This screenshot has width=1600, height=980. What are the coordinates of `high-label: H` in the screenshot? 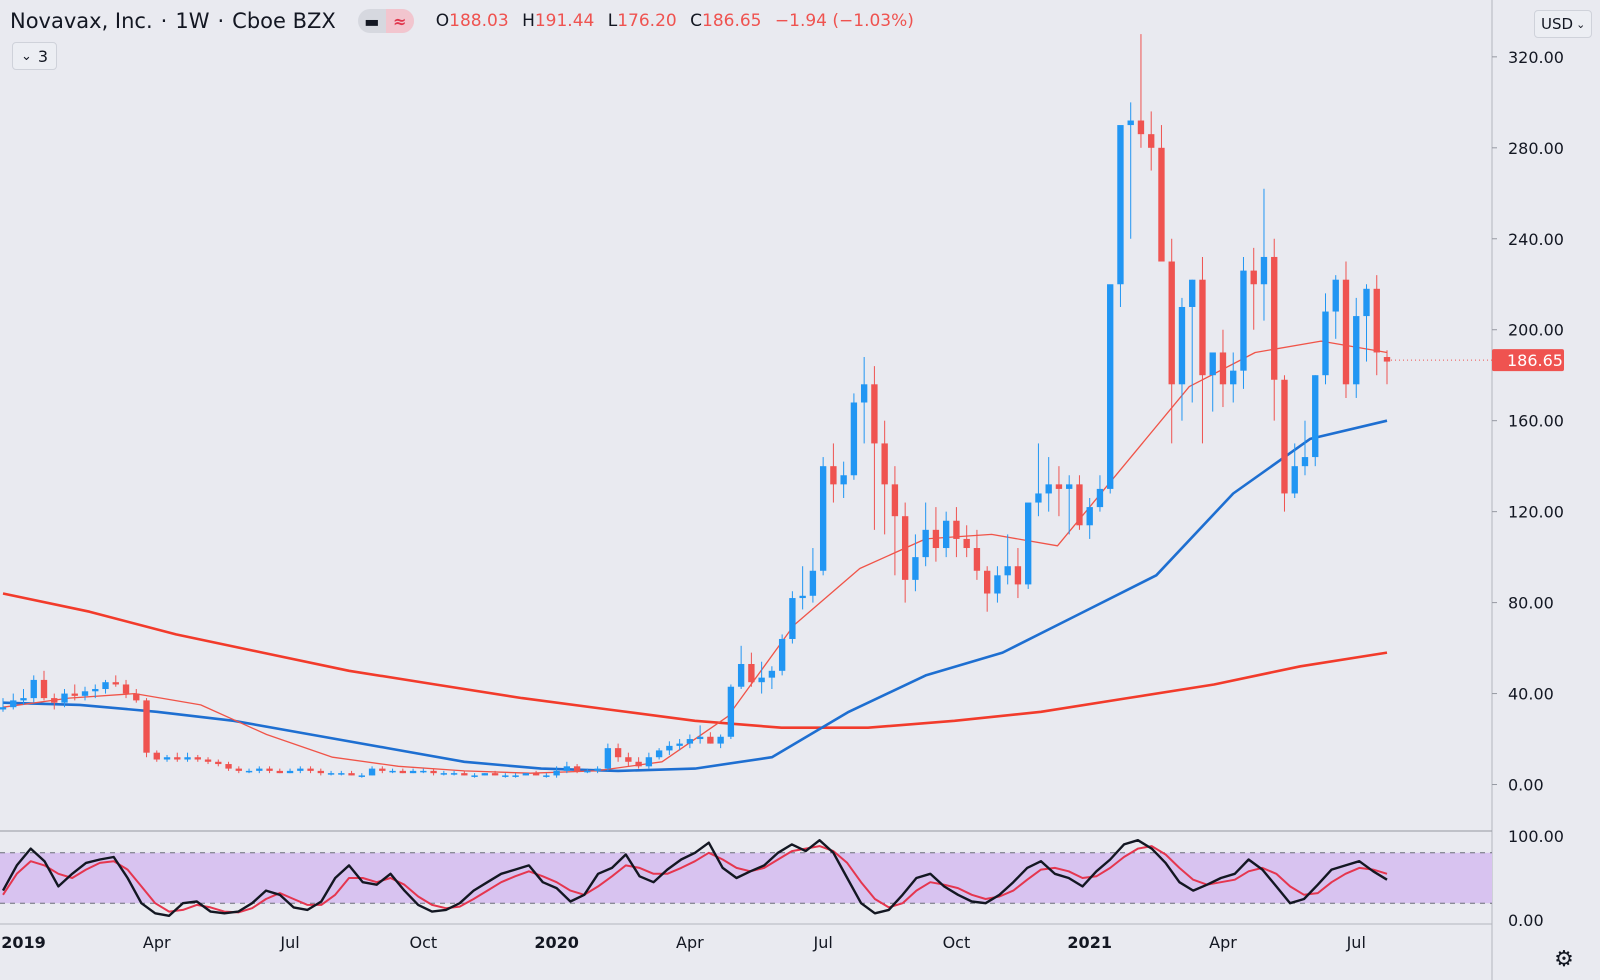 It's located at (528, 21).